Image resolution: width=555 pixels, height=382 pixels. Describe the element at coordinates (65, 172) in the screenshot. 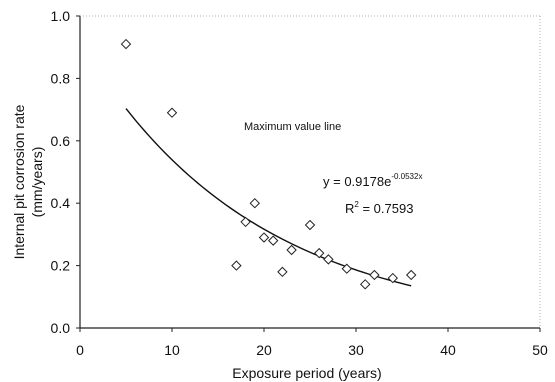

I see `y-axis: 0.0 0.2 0.4 0.6 0.8 1.0` at that location.